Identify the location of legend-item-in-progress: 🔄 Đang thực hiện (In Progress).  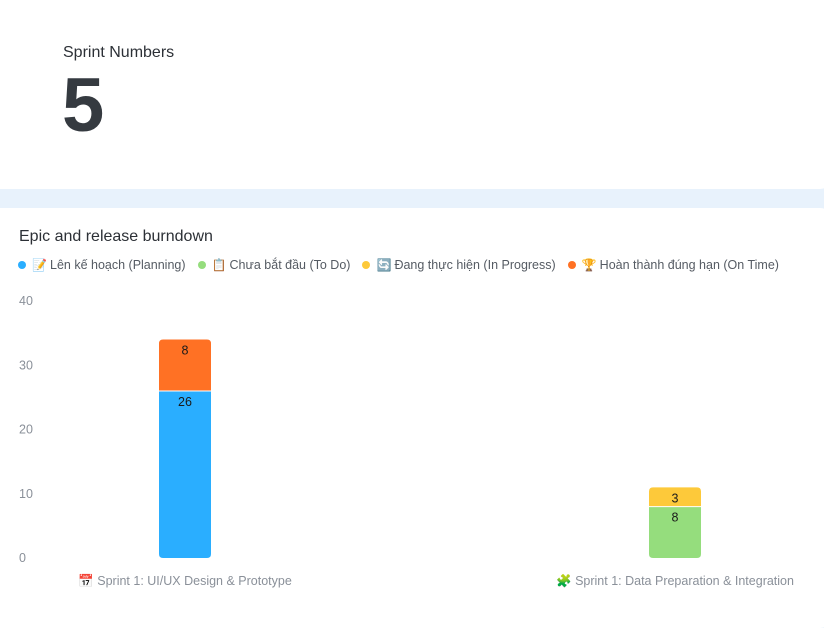
(459, 265).